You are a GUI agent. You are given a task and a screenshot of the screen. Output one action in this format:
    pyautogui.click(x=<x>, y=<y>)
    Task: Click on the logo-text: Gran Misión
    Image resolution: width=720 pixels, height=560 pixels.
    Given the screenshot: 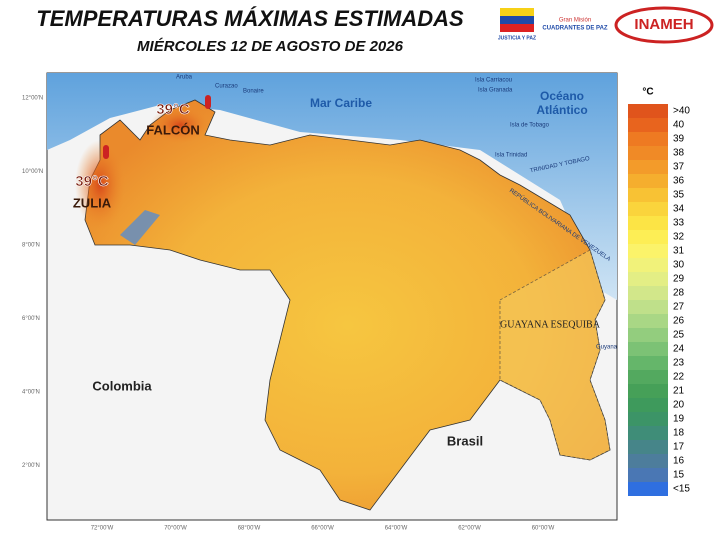 What is the action you would take?
    pyautogui.click(x=575, y=21)
    